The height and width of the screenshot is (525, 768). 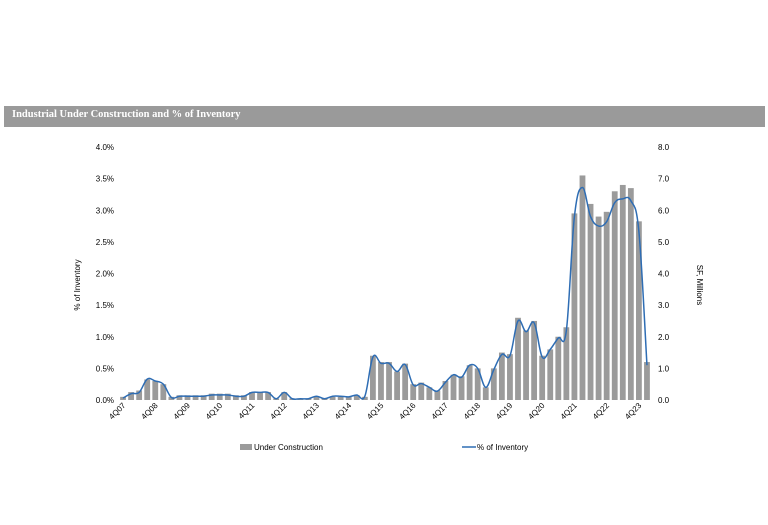 I want to click on y-left-tick-label: 0.5%, so click(x=105, y=368).